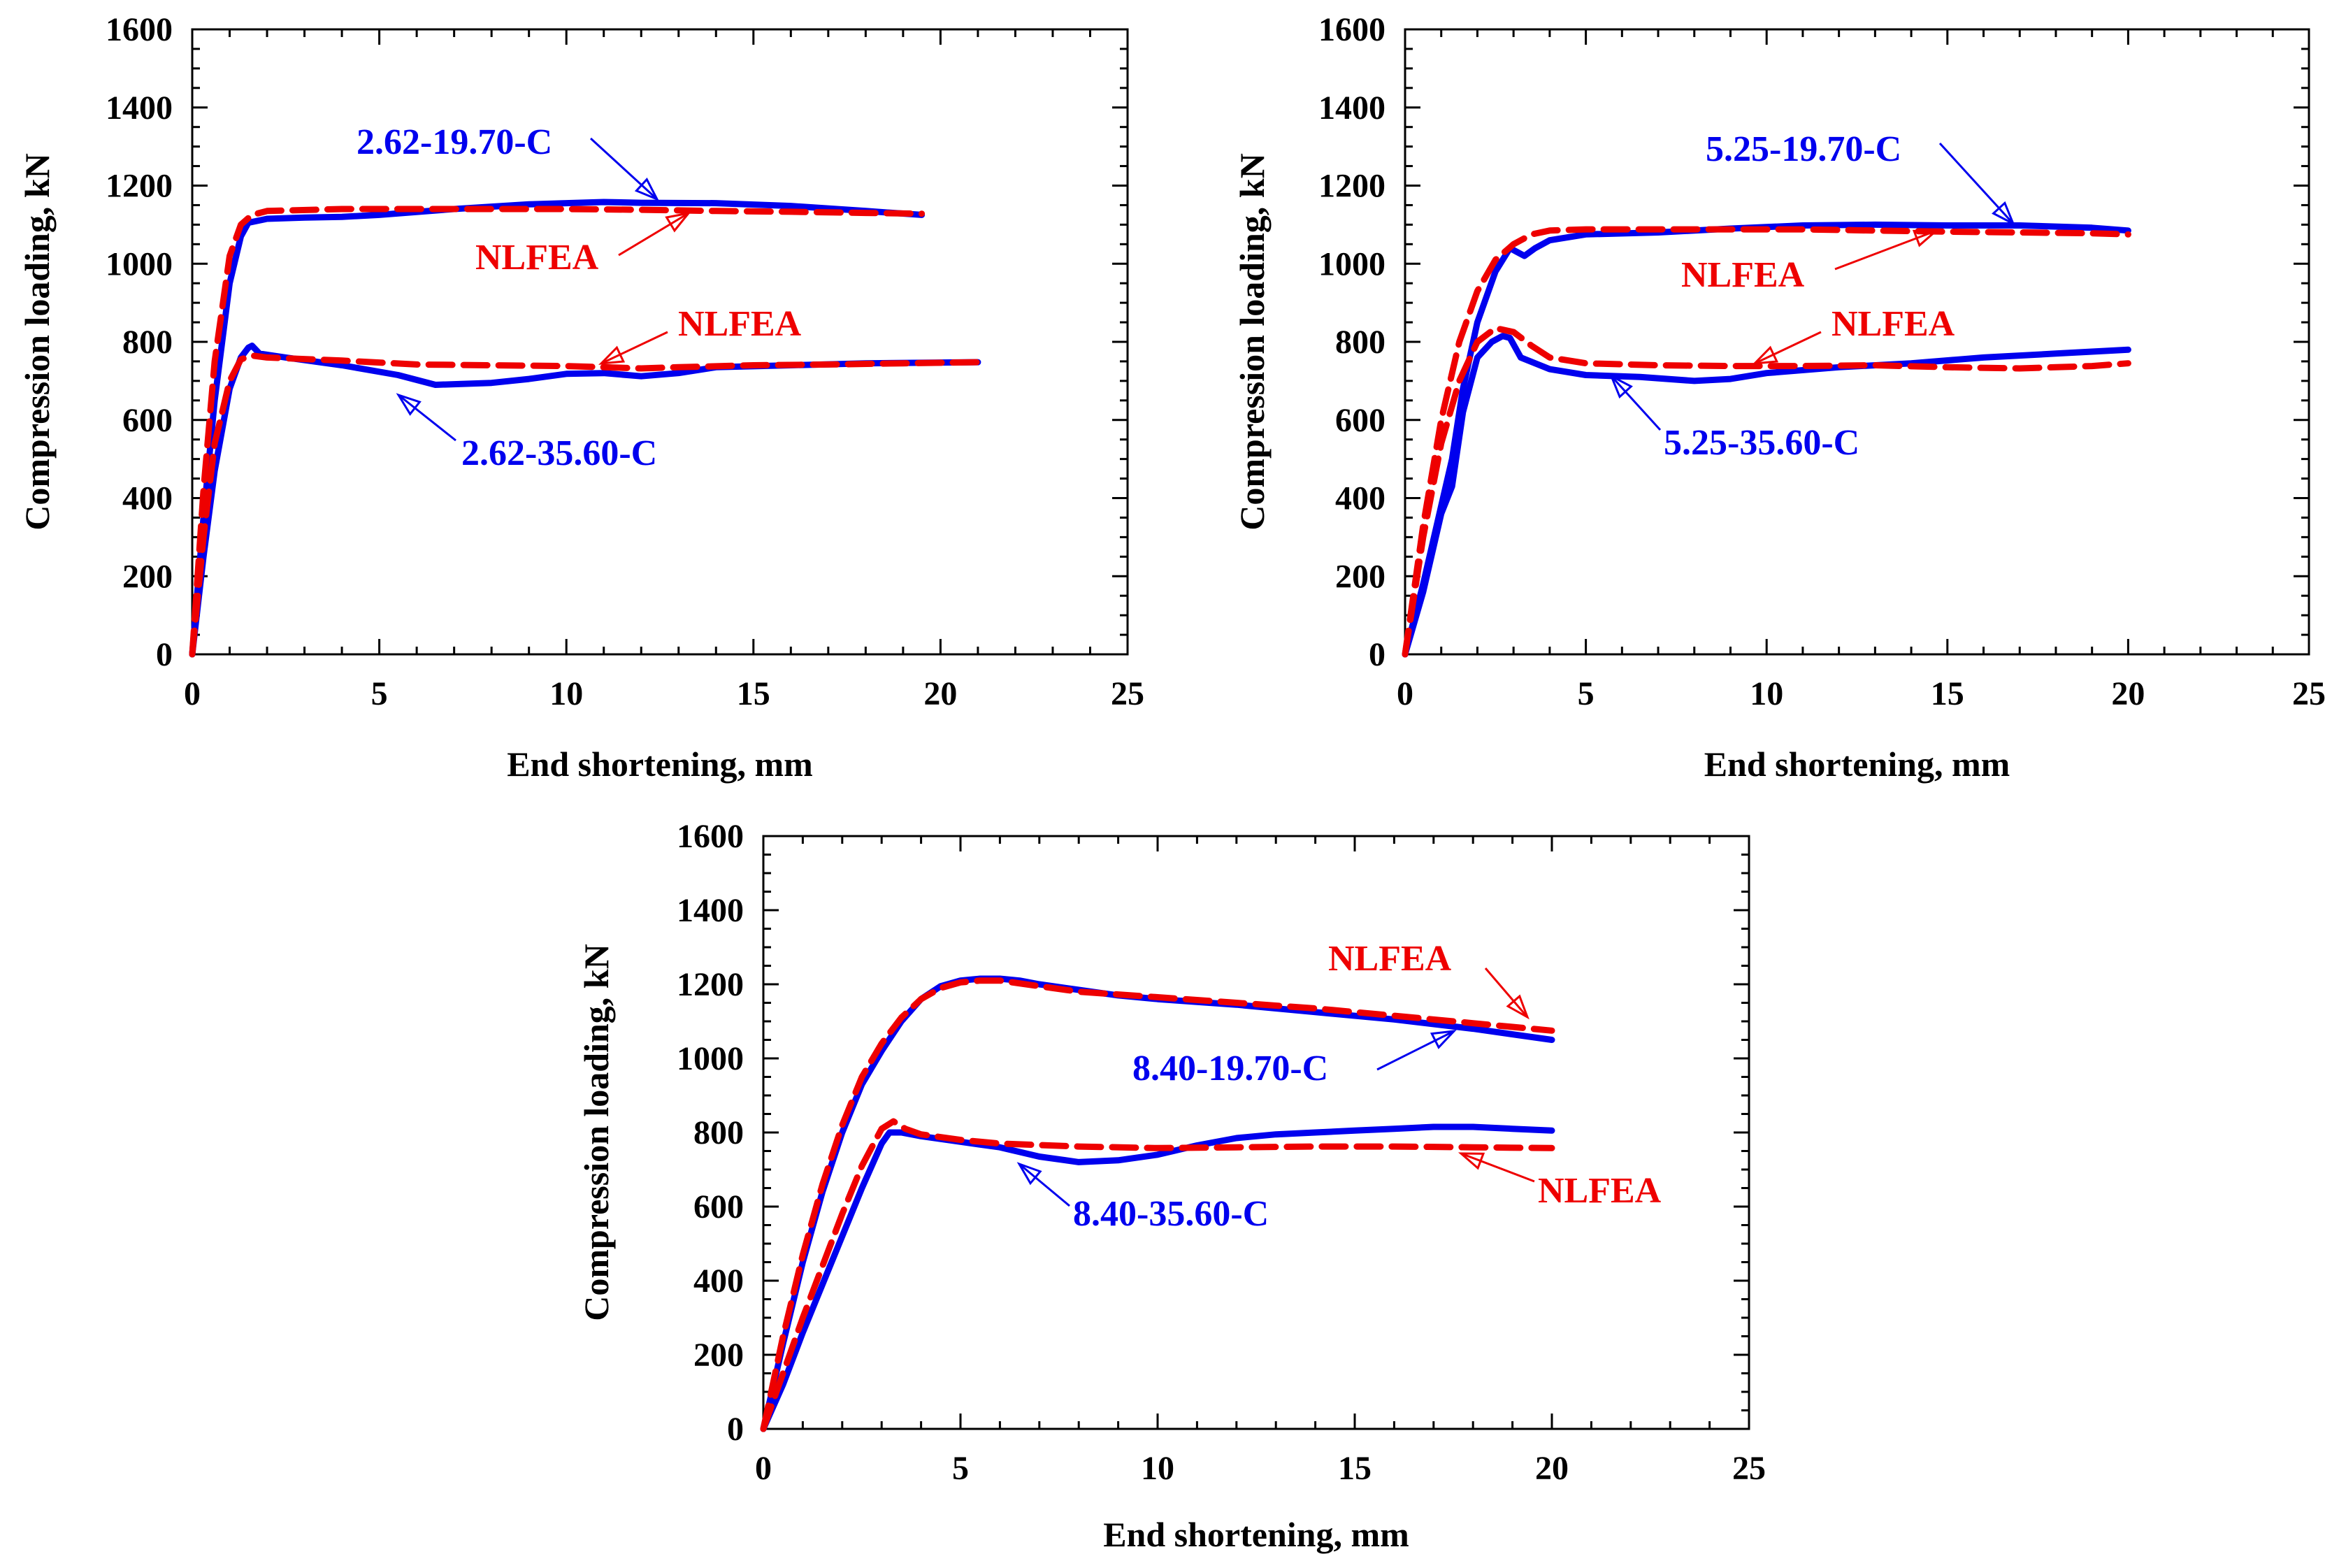 This screenshot has width=2339, height=1568. I want to click on nlfea-dashed-line-nlfea-5.25-19.70-c, so click(1767, 442).